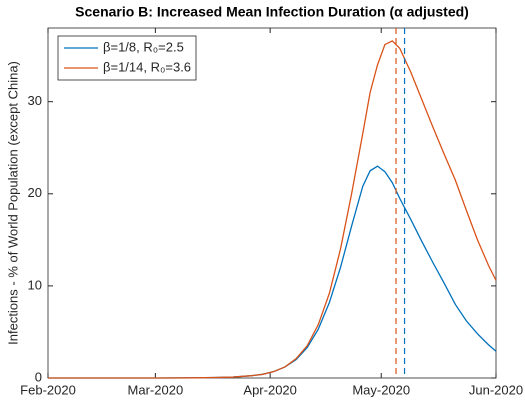  I want to click on x-tick-label: Feb-2020, so click(48, 389).